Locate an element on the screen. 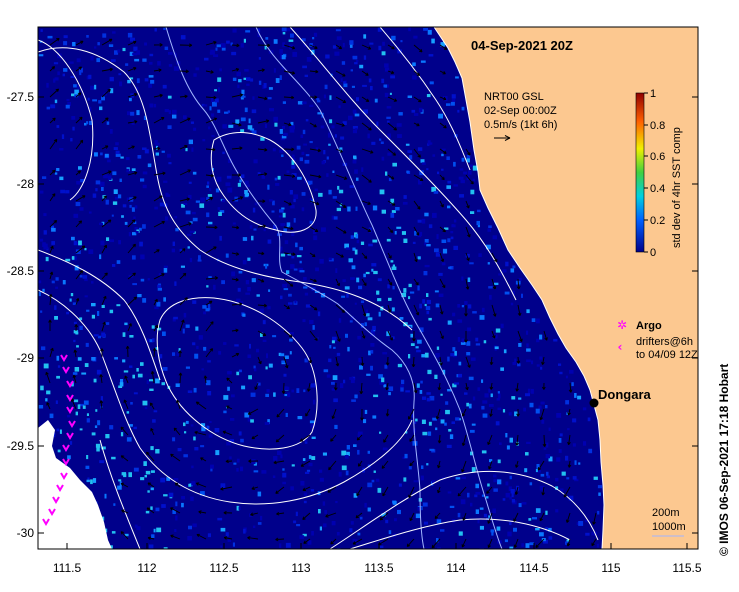  drifter-position is located at coordinates (70, 436).